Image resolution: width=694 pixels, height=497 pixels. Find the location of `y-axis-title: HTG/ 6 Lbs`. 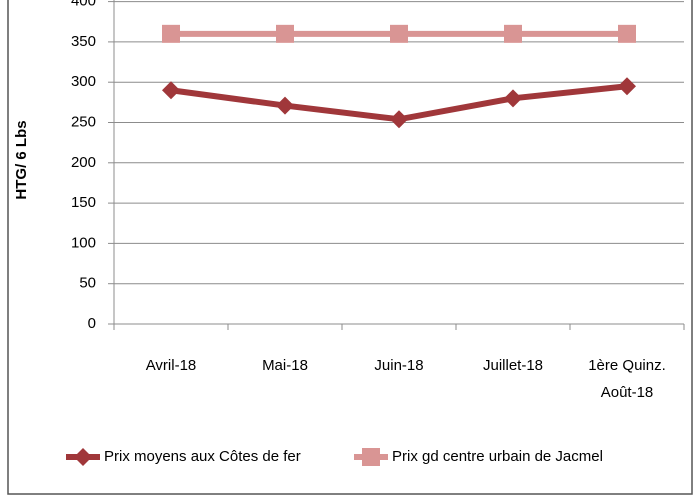

y-axis-title: HTG/ 6 Lbs is located at coordinates (21, 159).